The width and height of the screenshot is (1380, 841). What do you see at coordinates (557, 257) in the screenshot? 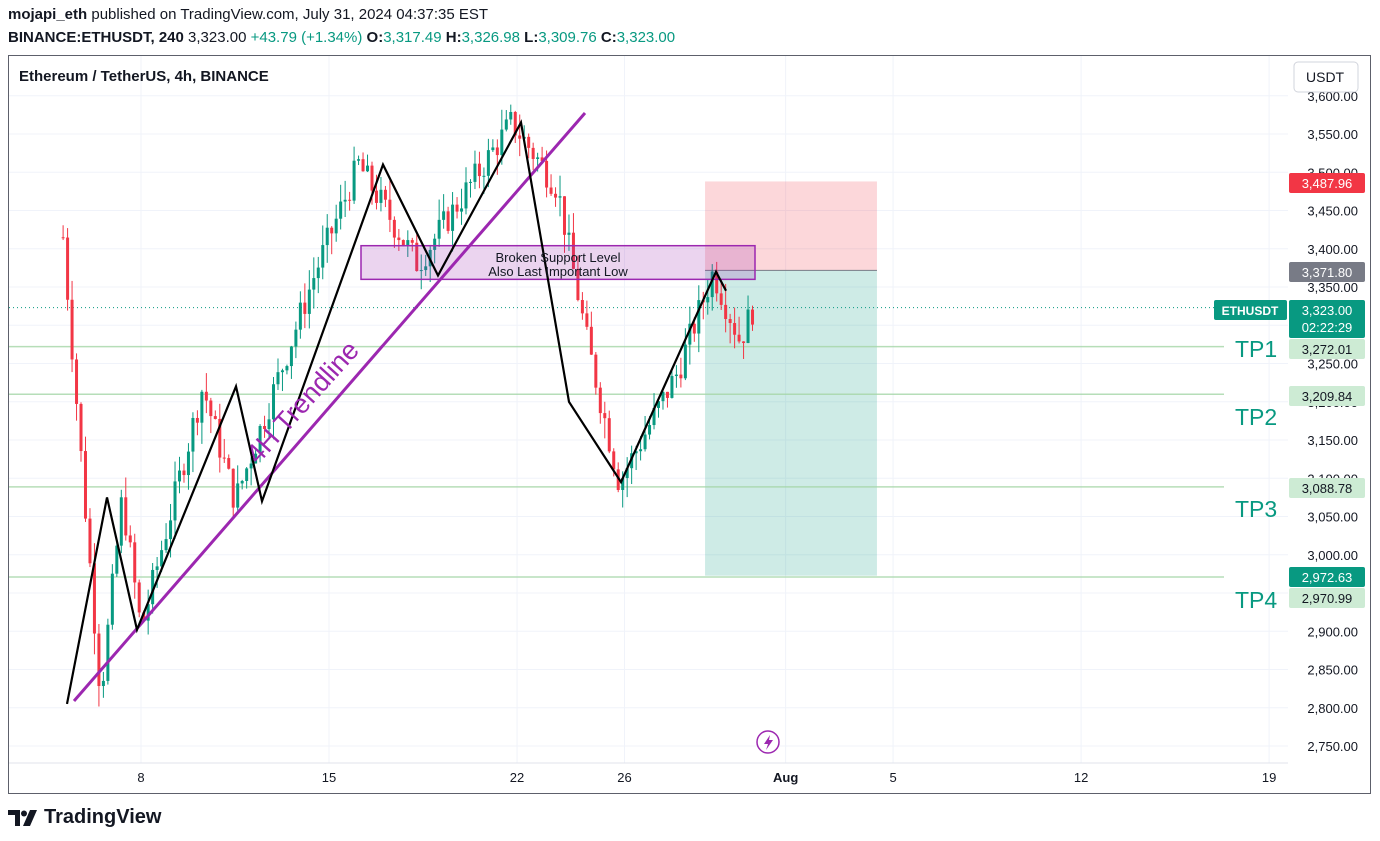
I see `annotation-line-1: Broken Support Level` at bounding box center [557, 257].